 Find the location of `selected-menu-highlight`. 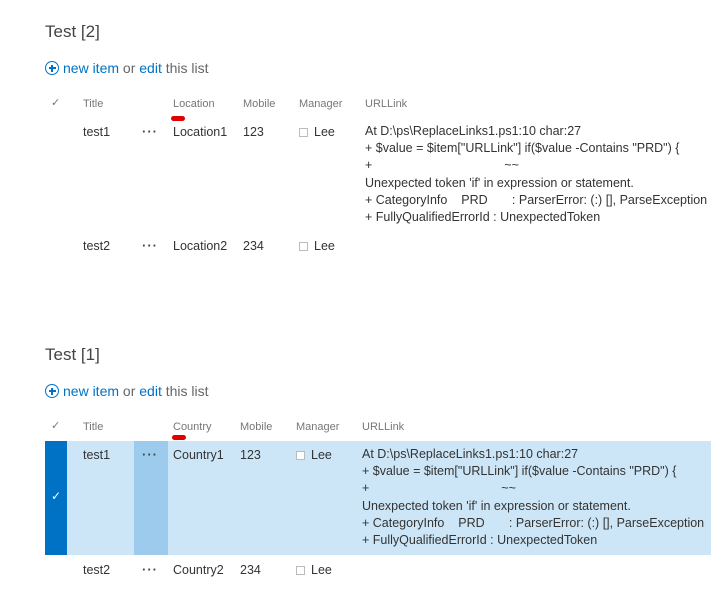

selected-menu-highlight is located at coordinates (151, 498).